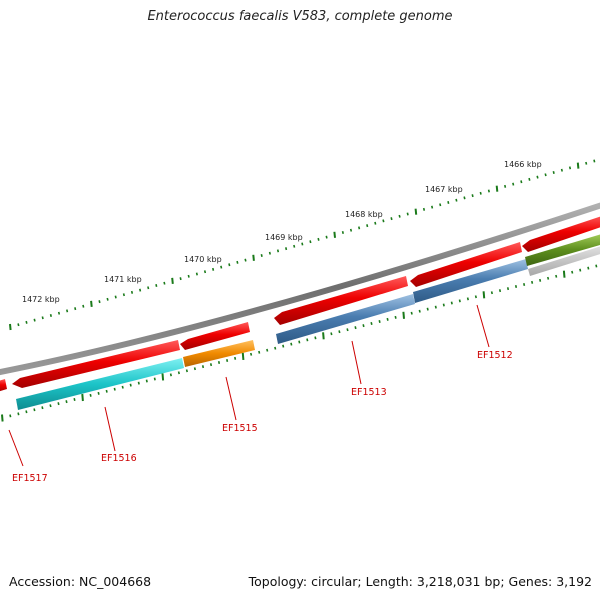 This screenshot has height=600, width=600. What do you see at coordinates (30, 478) in the screenshot?
I see `gene-label-EF1517: EF1517` at bounding box center [30, 478].